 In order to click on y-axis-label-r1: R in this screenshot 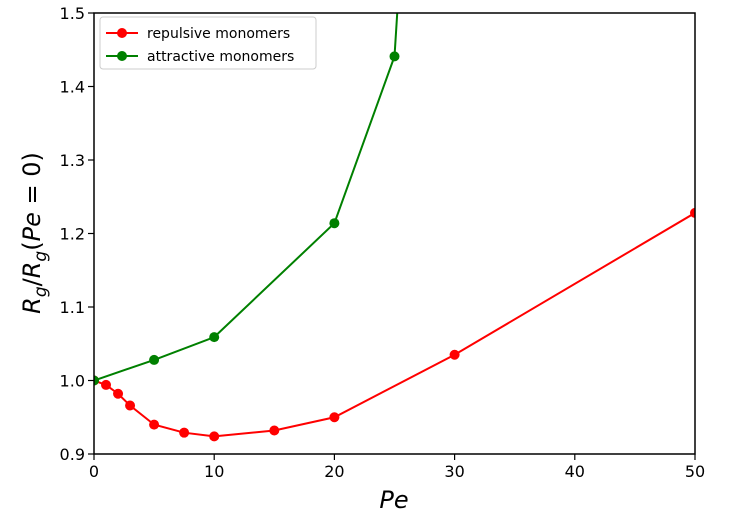, I will do `click(32, 305)`.